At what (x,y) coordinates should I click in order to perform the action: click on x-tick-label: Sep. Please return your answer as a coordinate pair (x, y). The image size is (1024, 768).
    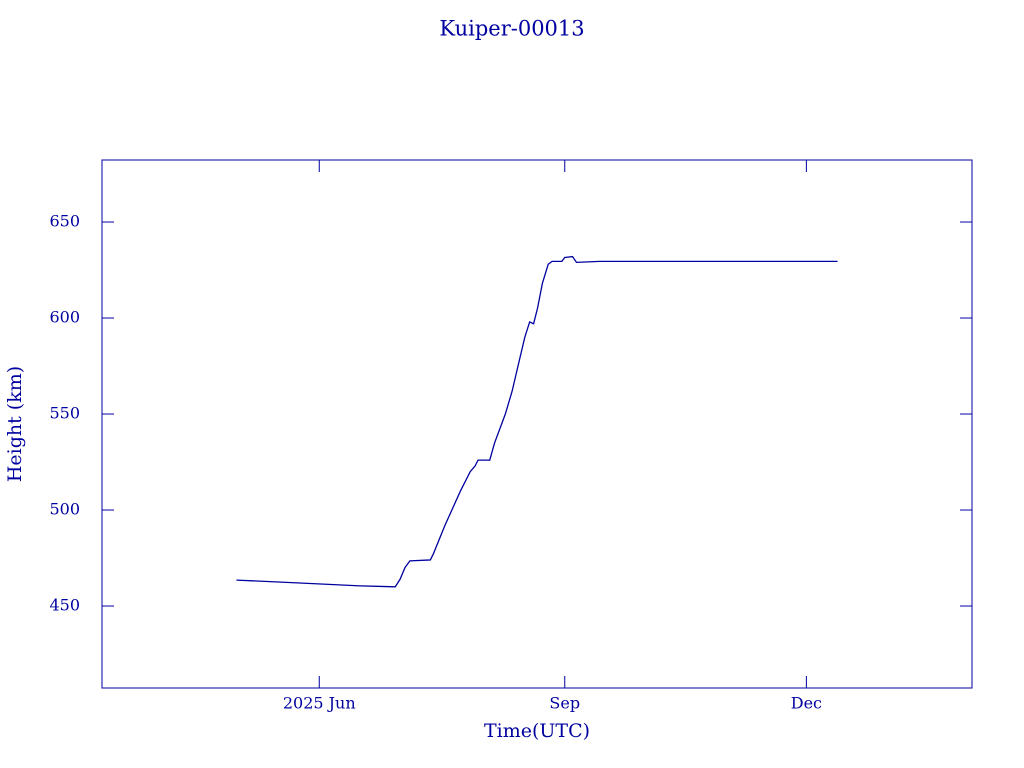
    Looking at the image, I should click on (564, 703).